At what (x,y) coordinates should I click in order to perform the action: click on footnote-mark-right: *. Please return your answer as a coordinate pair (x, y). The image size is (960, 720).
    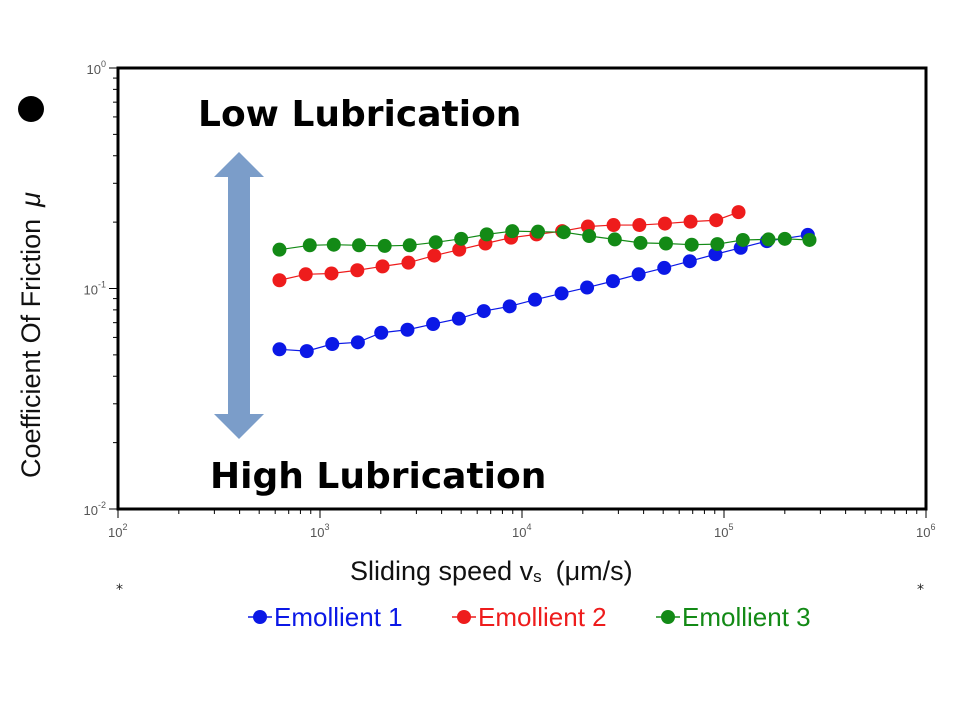
    Looking at the image, I should click on (920, 590).